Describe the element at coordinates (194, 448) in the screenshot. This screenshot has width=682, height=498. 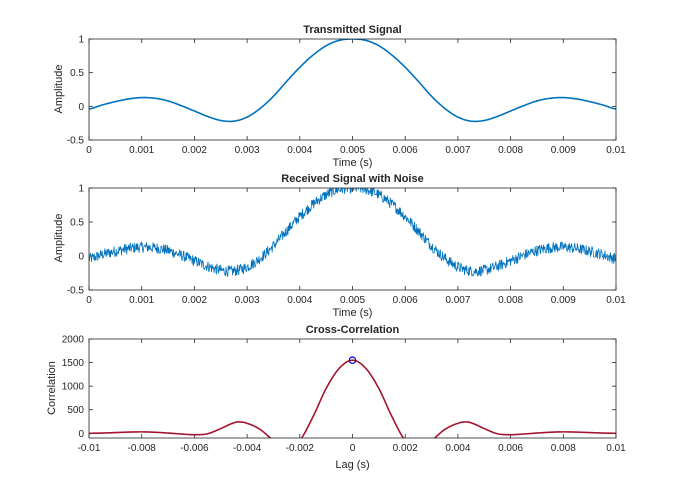
I see `x-tick-label: -0.006` at that location.